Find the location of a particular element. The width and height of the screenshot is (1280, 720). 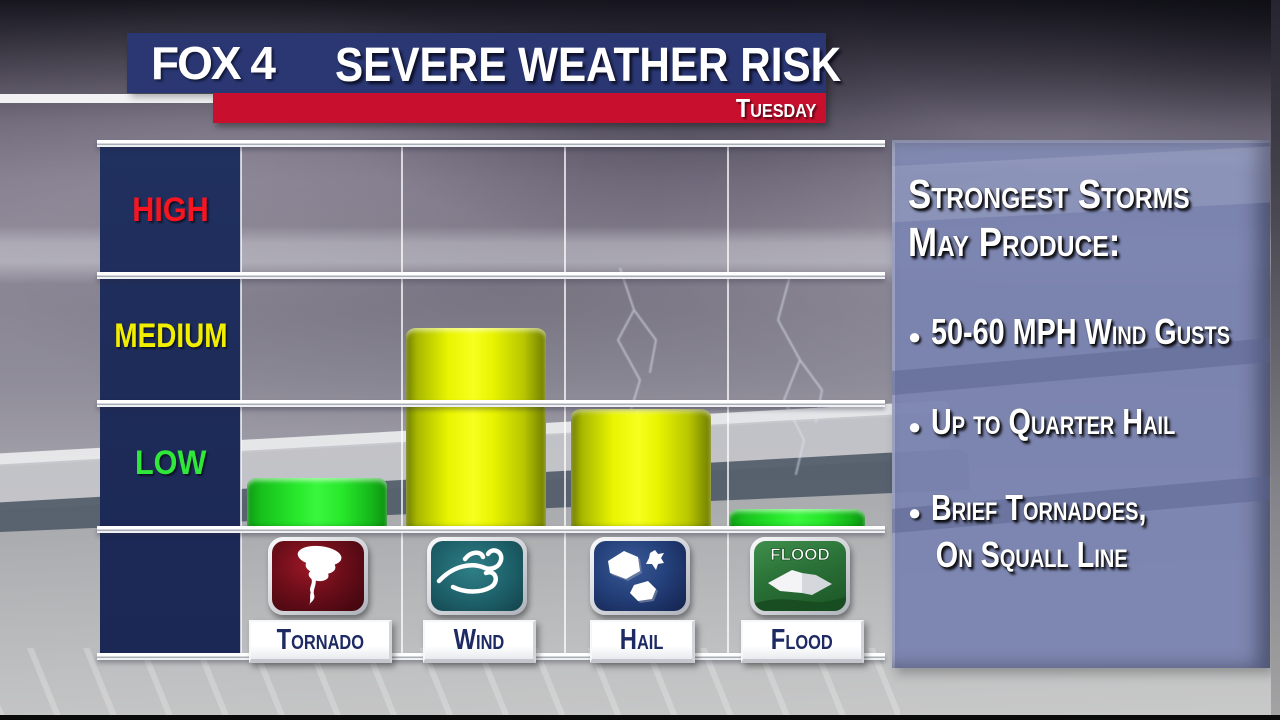

flood-icon-tile: FLOOD is located at coordinates (800, 576).